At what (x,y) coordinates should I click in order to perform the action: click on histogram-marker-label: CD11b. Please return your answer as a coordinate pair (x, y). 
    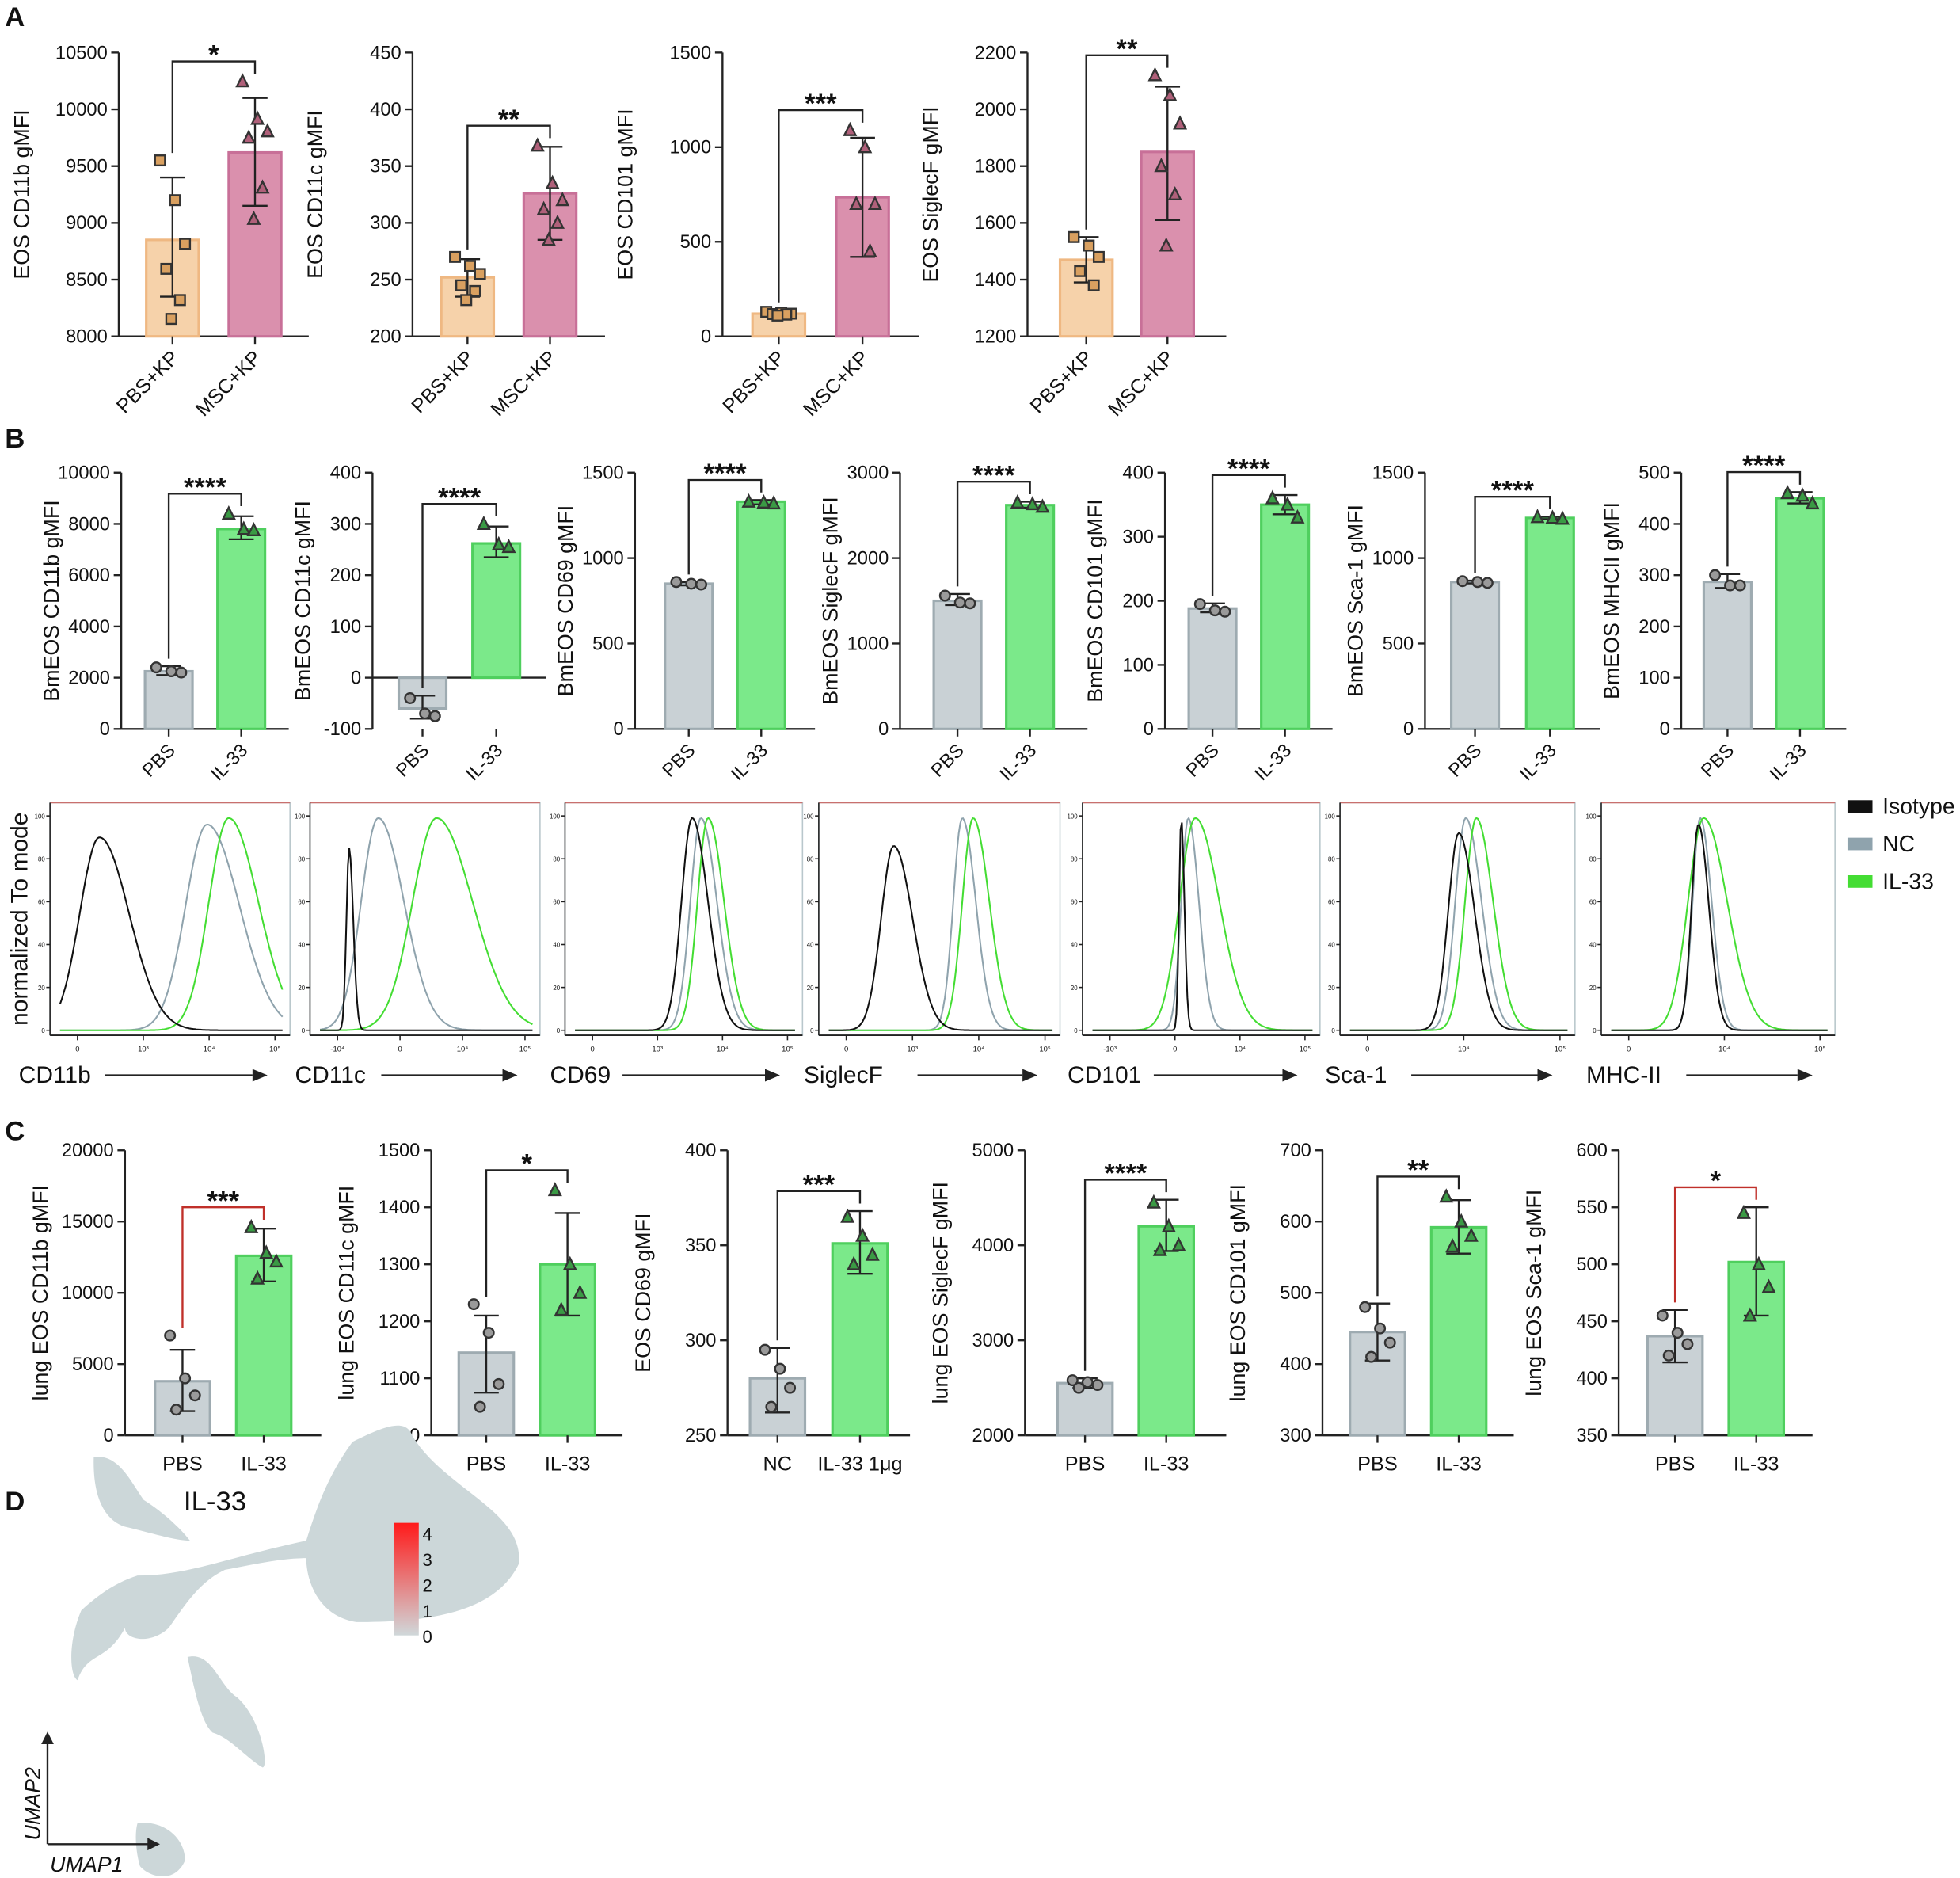
    Looking at the image, I should click on (55, 1075).